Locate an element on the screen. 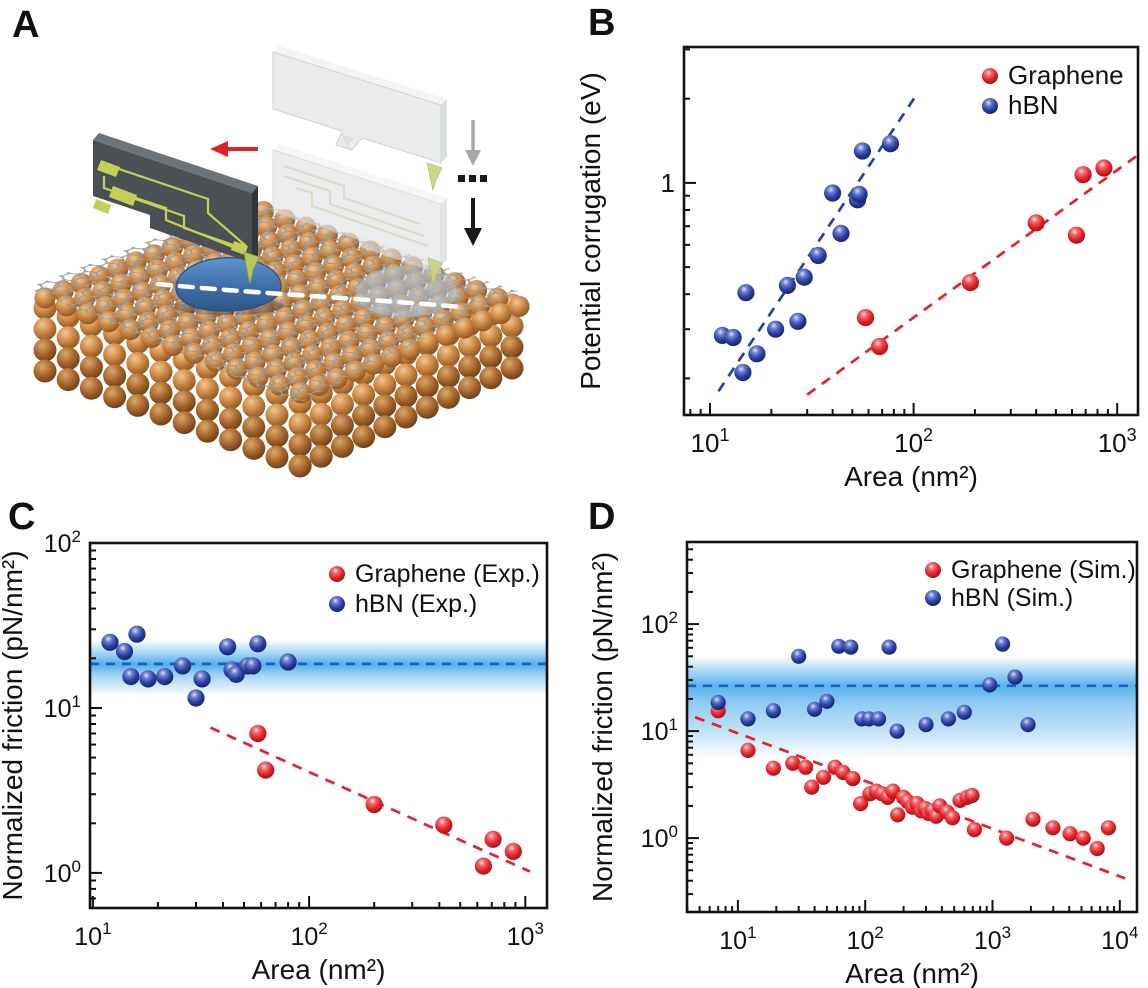  legend-label-graphene: Graphene is located at coordinates (1066, 75).